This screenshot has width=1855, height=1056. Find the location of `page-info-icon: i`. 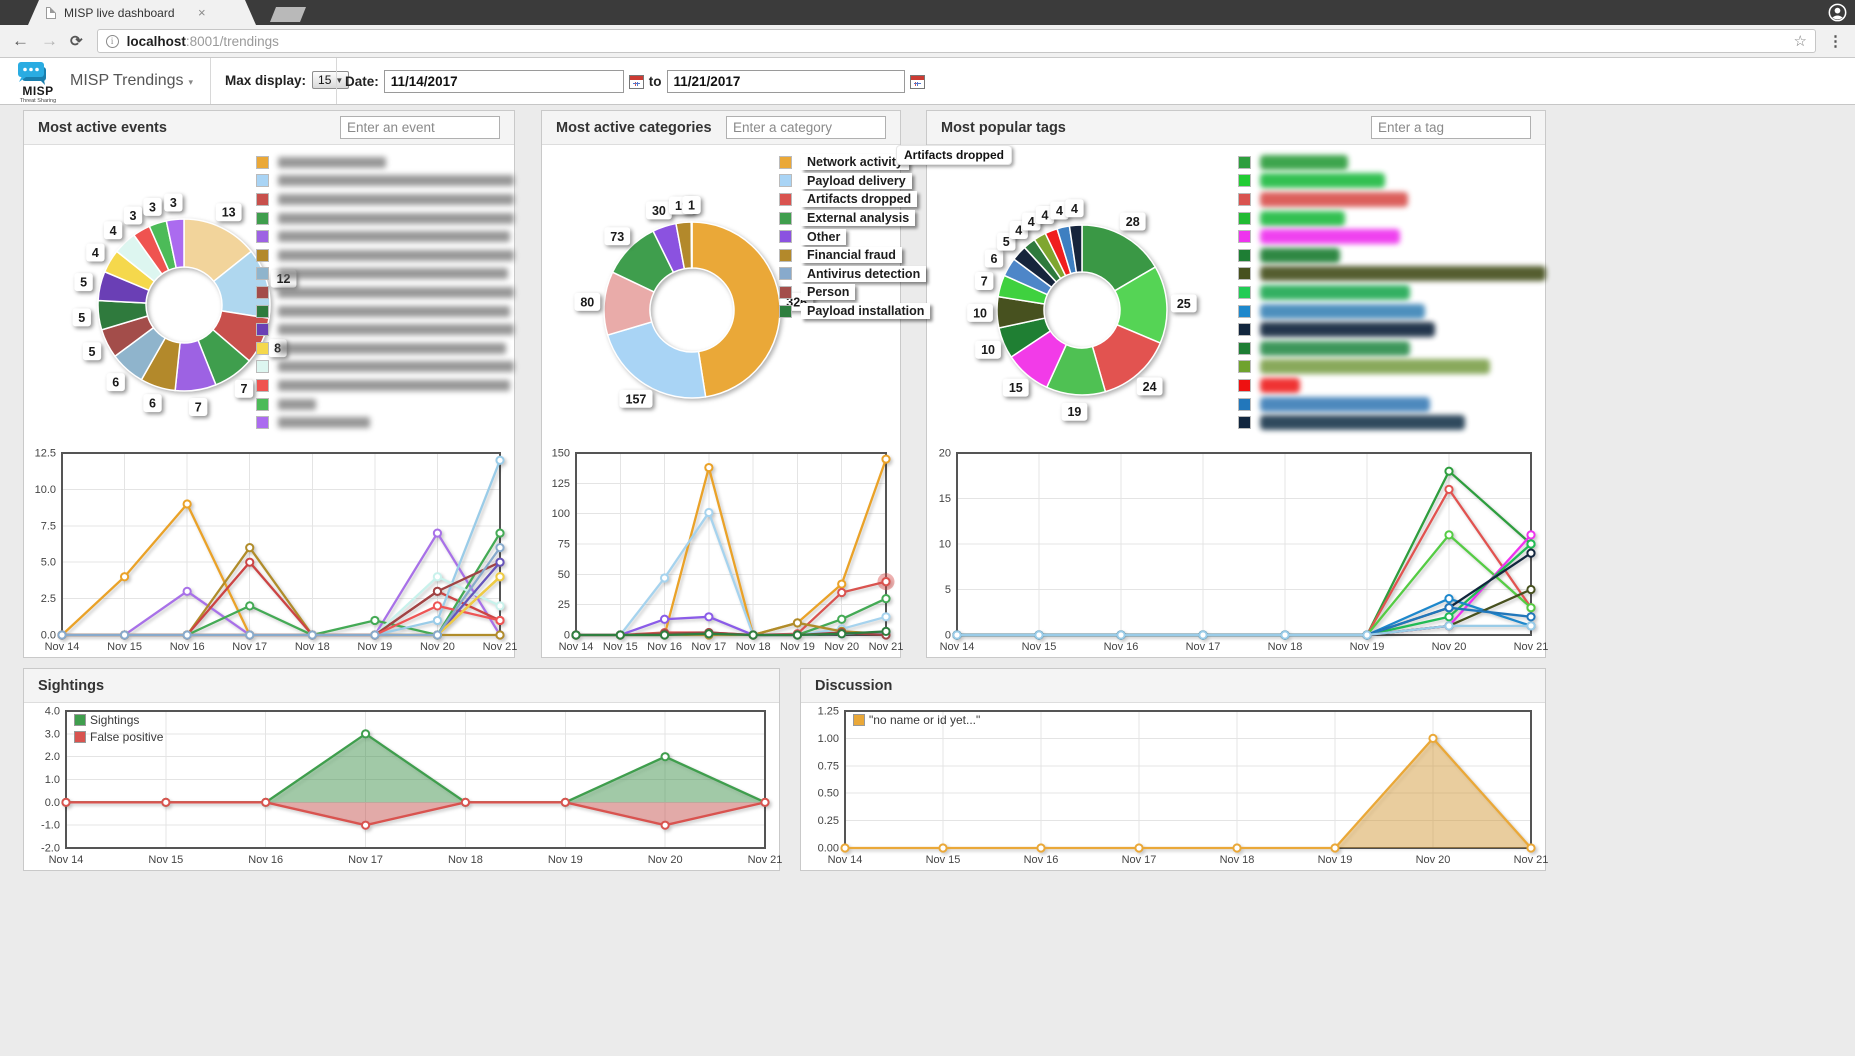

page-info-icon: i is located at coordinates (112, 41).